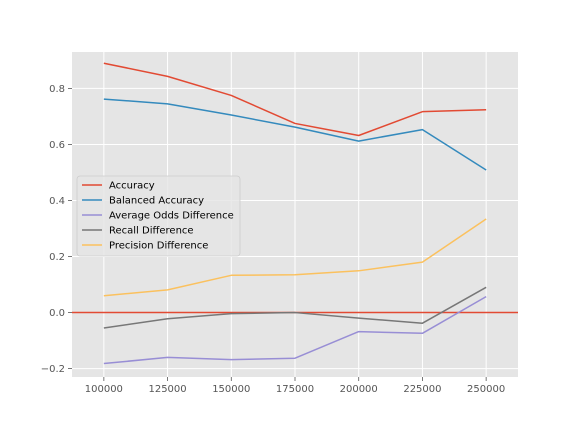  I want to click on x-tick-label: 150000, so click(231, 389).